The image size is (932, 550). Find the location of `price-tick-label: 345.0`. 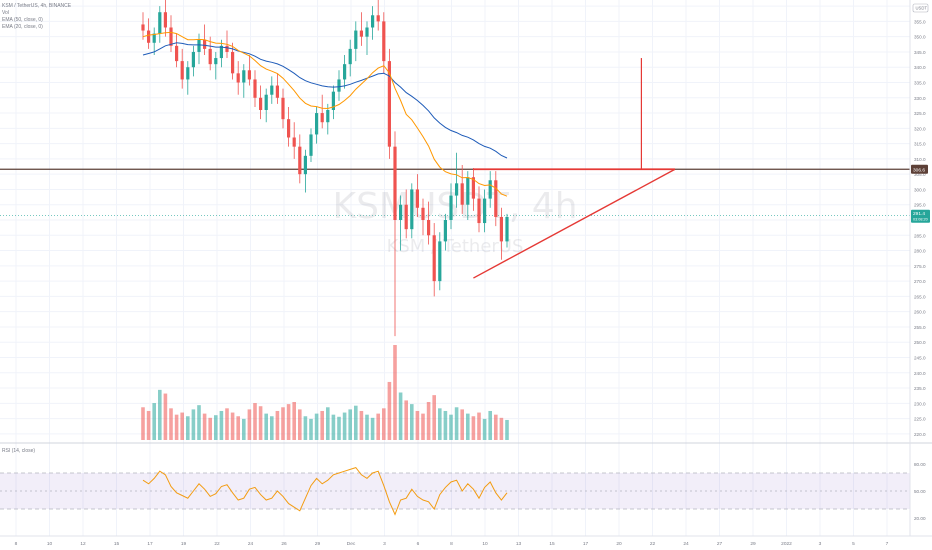

price-tick-label: 345.0 is located at coordinates (920, 52).